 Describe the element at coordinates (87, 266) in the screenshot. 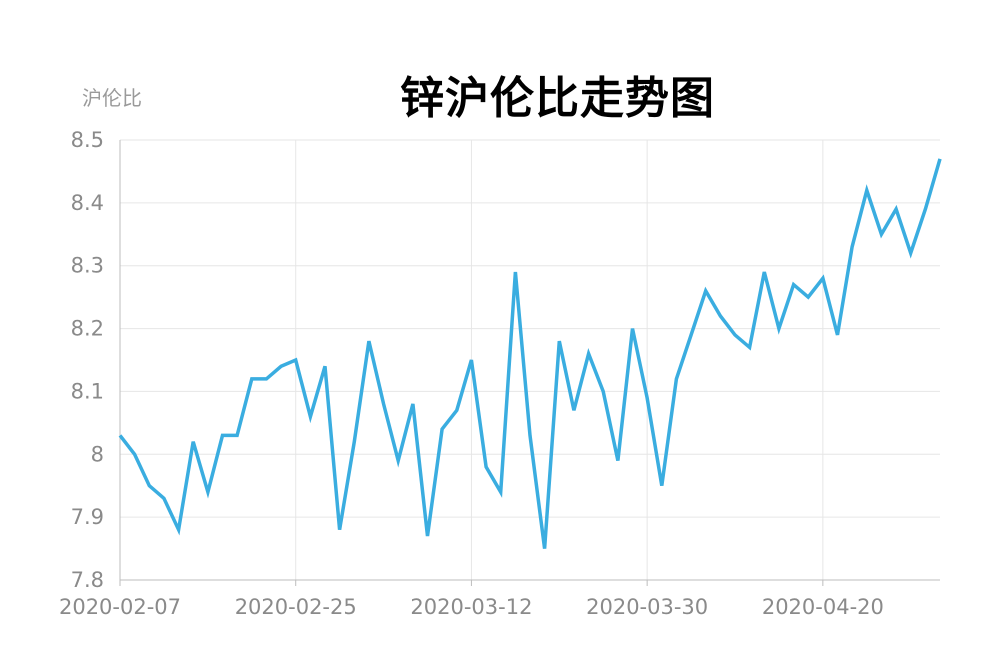

I see `y-tick-label: 8.3` at that location.